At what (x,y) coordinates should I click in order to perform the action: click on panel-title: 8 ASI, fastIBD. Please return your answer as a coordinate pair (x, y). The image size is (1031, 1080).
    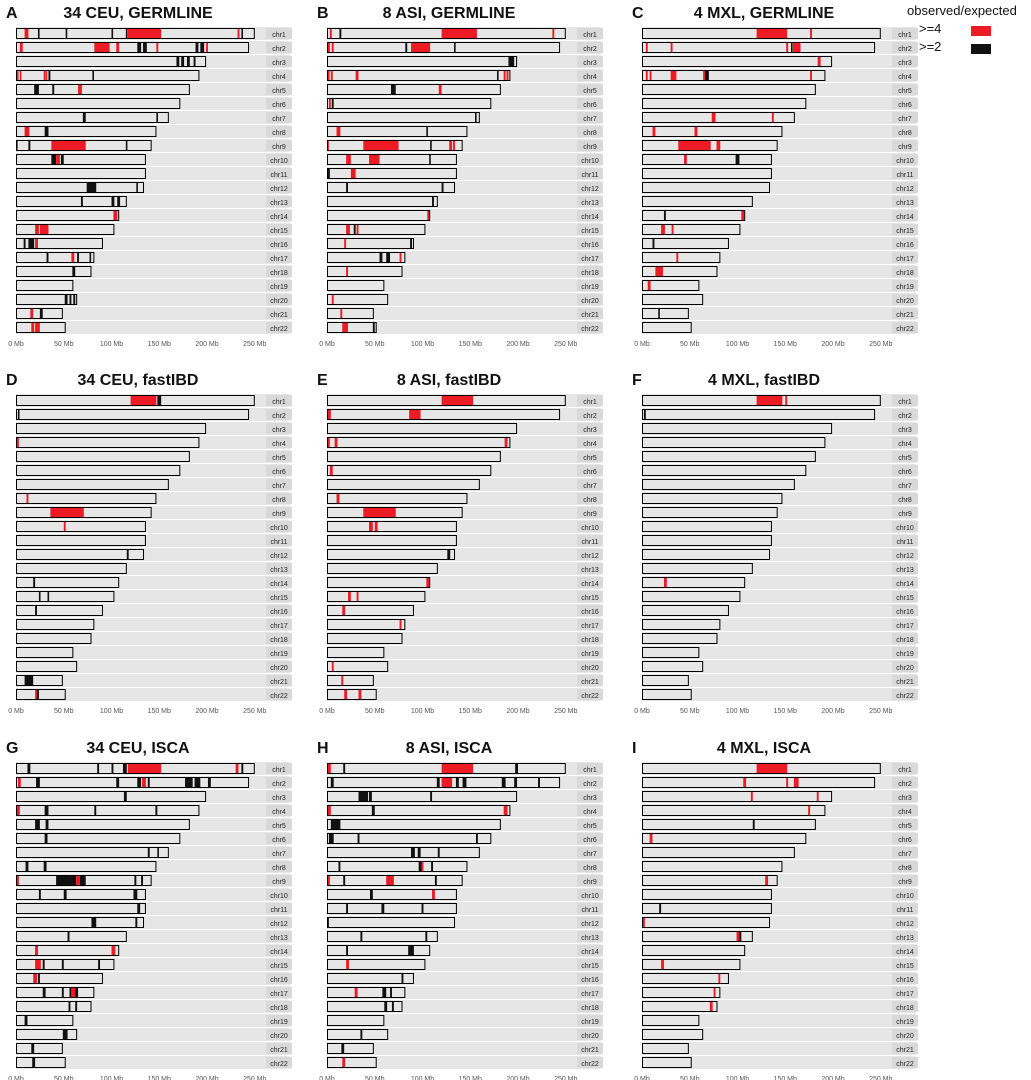
    Looking at the image, I should click on (449, 380).